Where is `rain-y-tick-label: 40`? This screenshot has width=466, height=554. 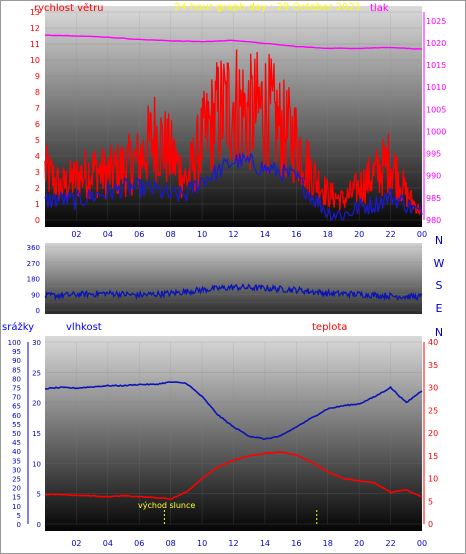
rain-y-tick-label: 40 is located at coordinates (16, 452).